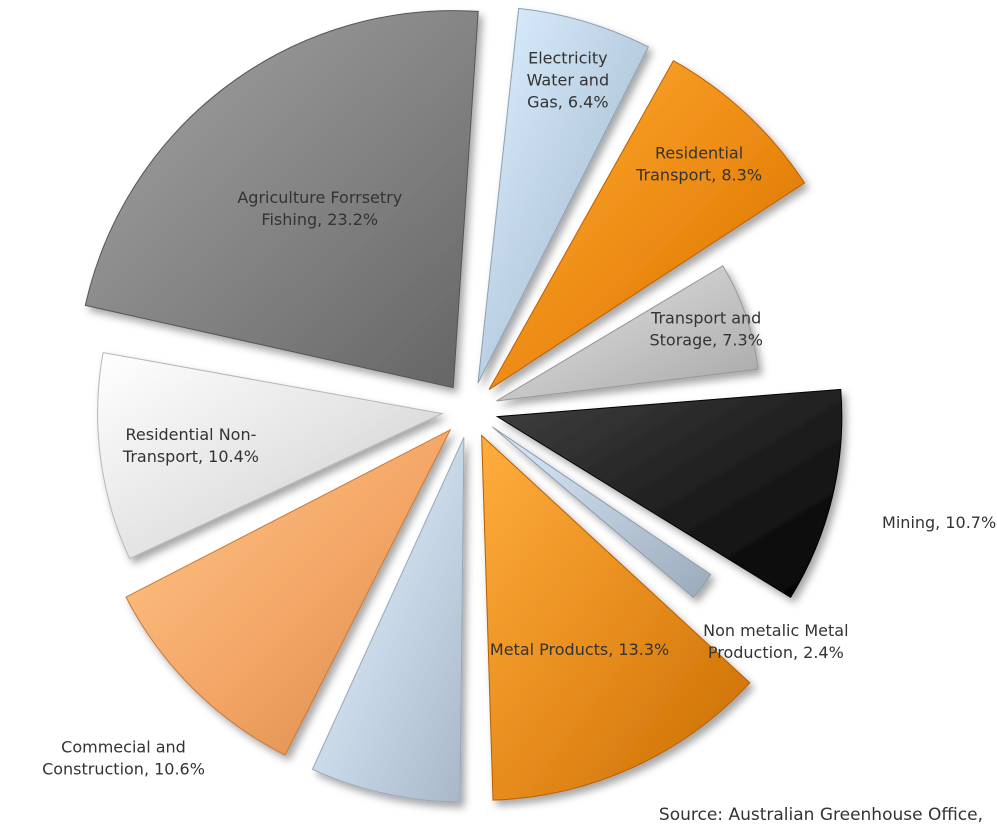 The width and height of the screenshot is (997, 827). I want to click on slice-label-9: Agriculture Forrsetry Fishing, 23.2%, so click(319, 208).